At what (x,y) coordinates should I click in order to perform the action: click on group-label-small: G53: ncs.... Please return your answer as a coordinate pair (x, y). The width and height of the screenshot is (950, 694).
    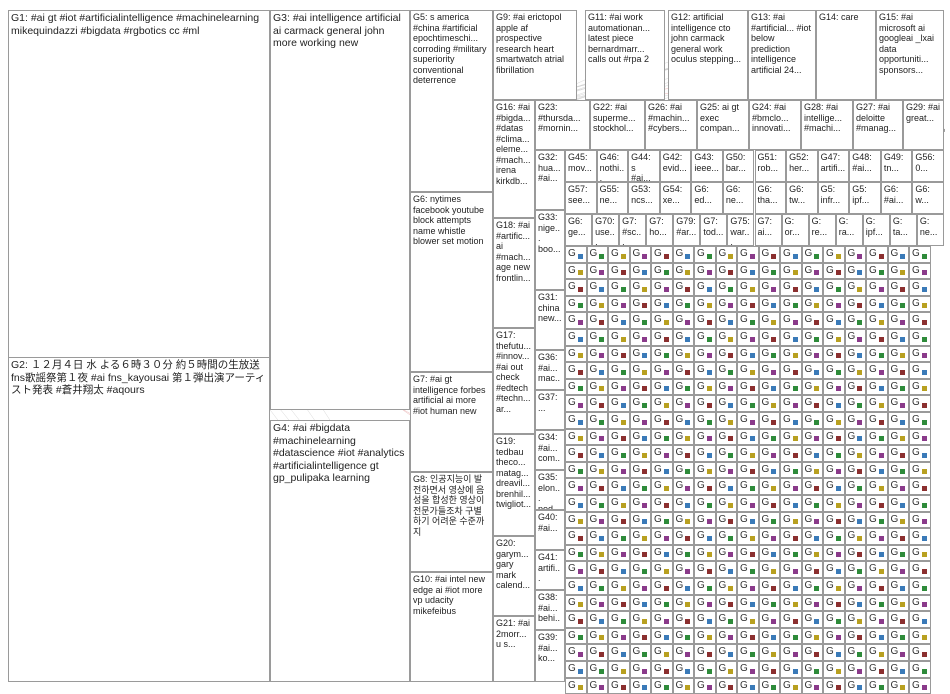
    Looking at the image, I should click on (642, 194).